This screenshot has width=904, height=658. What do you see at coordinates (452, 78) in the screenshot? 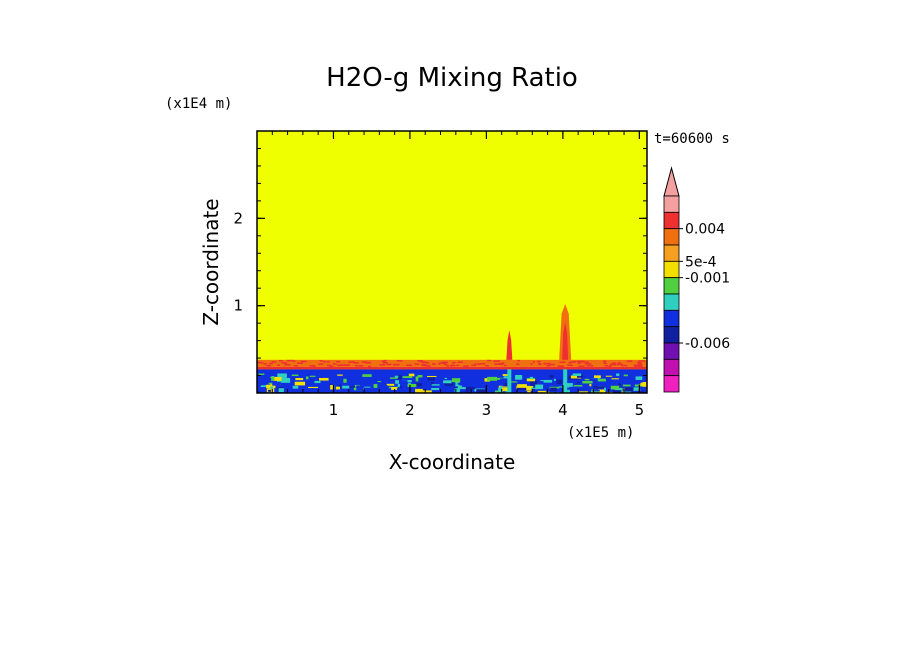
I see `chart-title: H2O-g Mixing Ratio` at bounding box center [452, 78].